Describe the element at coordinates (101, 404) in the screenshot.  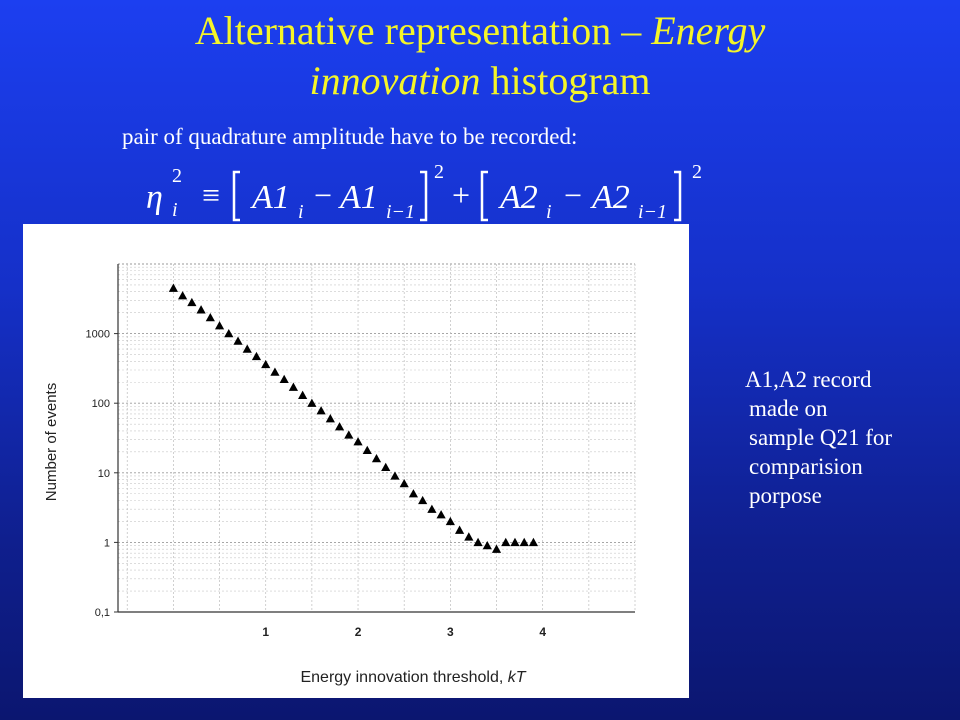
I see `y-tick-label: 100` at that location.